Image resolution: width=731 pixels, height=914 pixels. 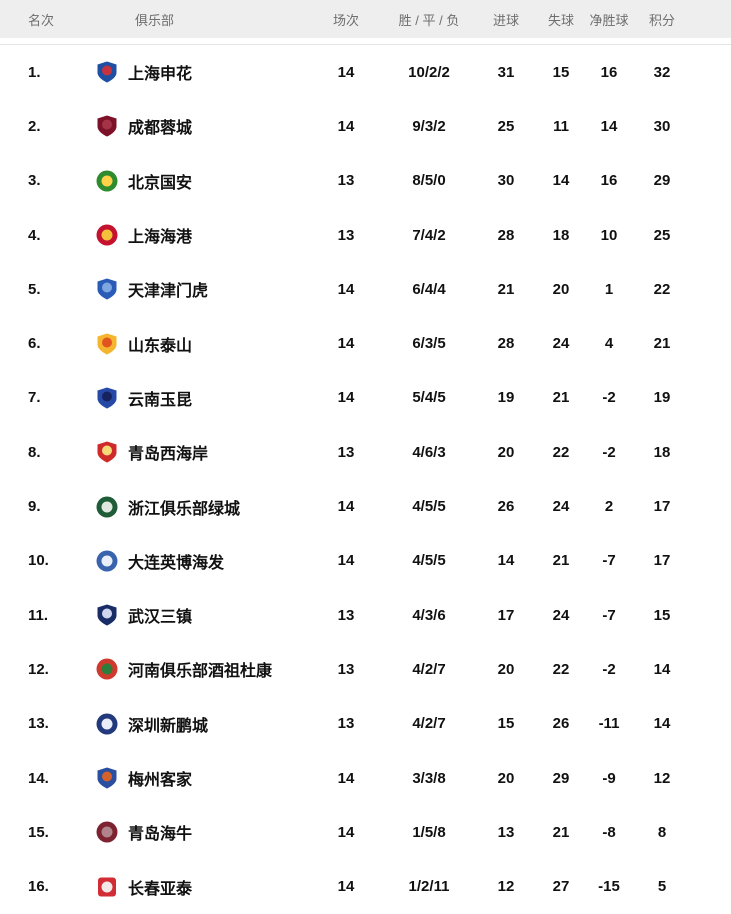 What do you see at coordinates (561, 289) in the screenshot?
I see `goals-against-cell: 20` at bounding box center [561, 289].